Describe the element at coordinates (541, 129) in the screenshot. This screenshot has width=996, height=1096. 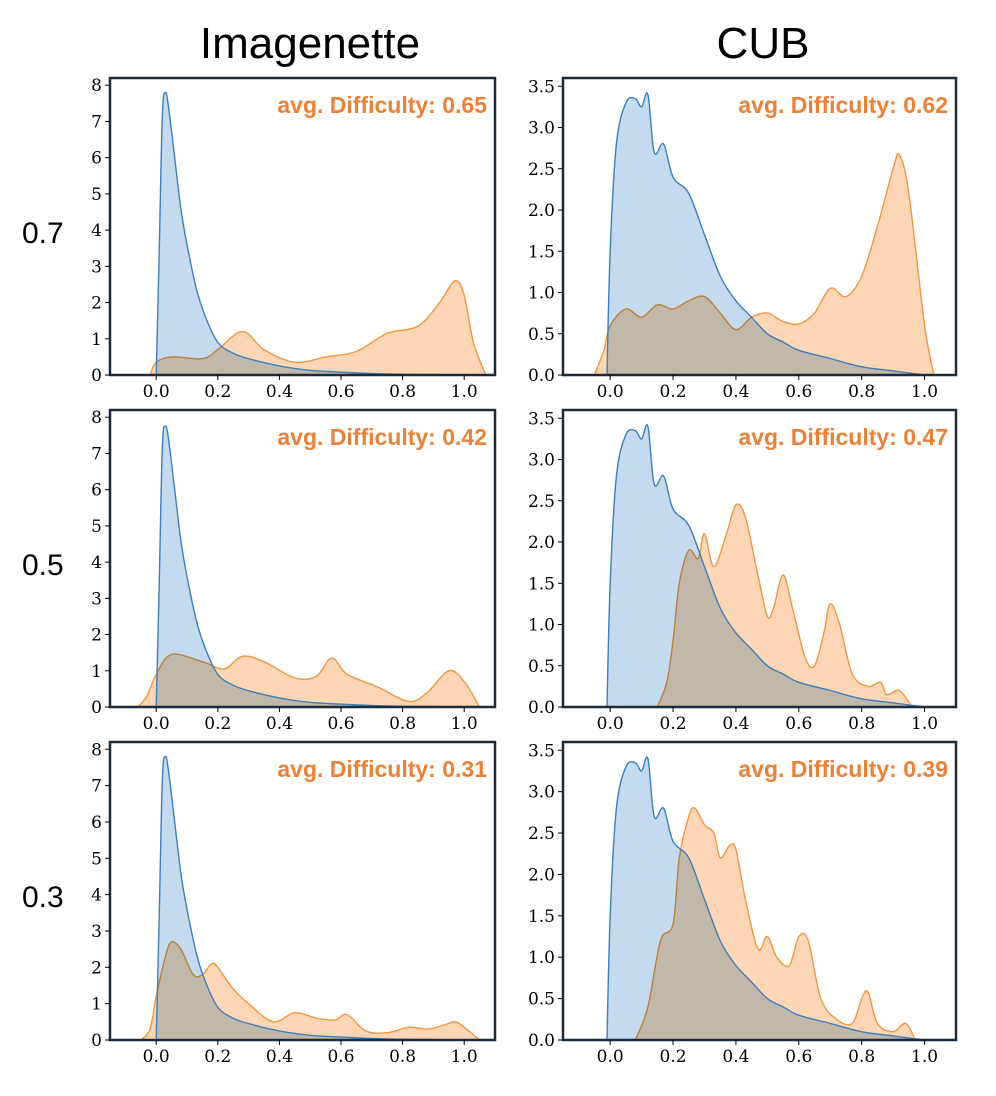
I see `y-tick-label: 3.0` at that location.